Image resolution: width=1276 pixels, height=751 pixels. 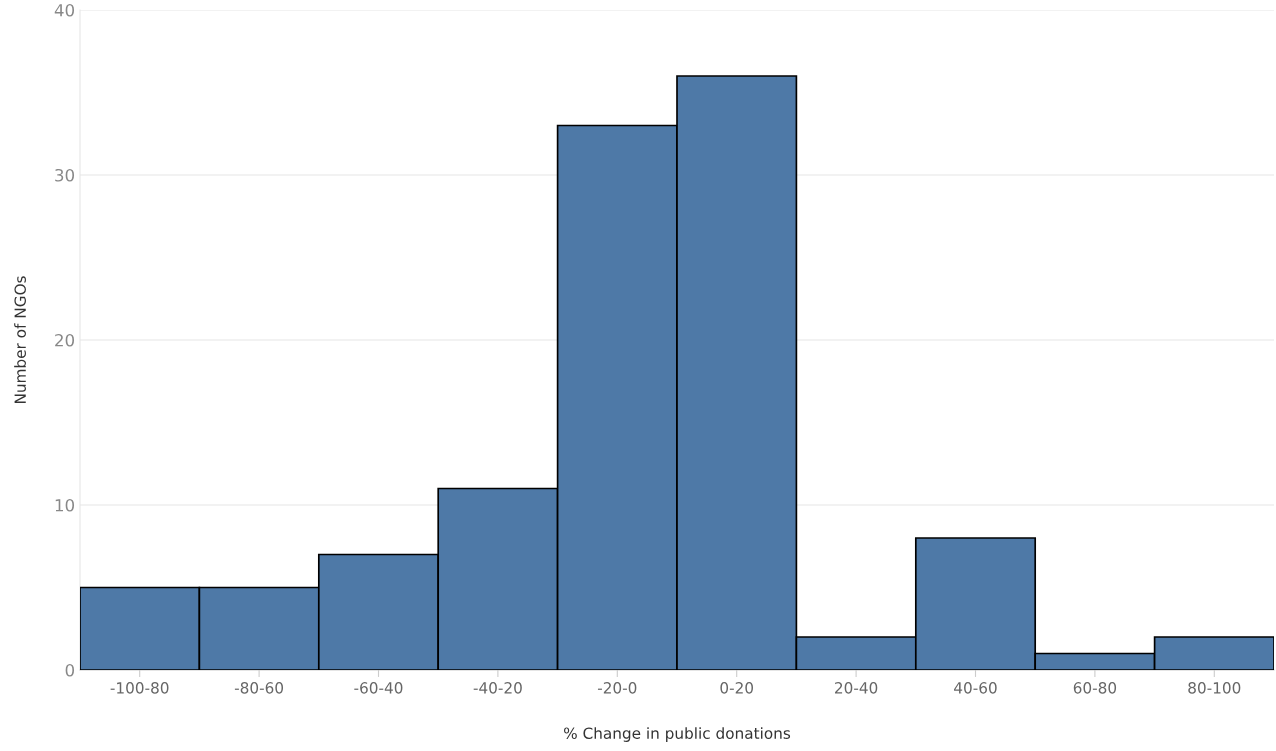 I want to click on x-tick-label: -100-80, so click(x=139, y=688).